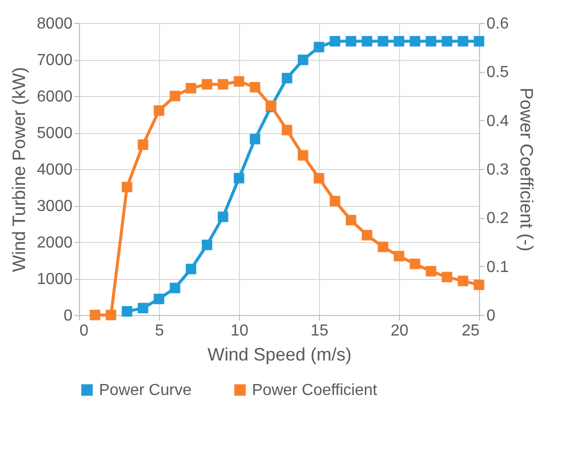 This screenshot has width=588, height=465. Describe the element at coordinates (84, 331) in the screenshot. I see `x-tick-label: 0` at that location.